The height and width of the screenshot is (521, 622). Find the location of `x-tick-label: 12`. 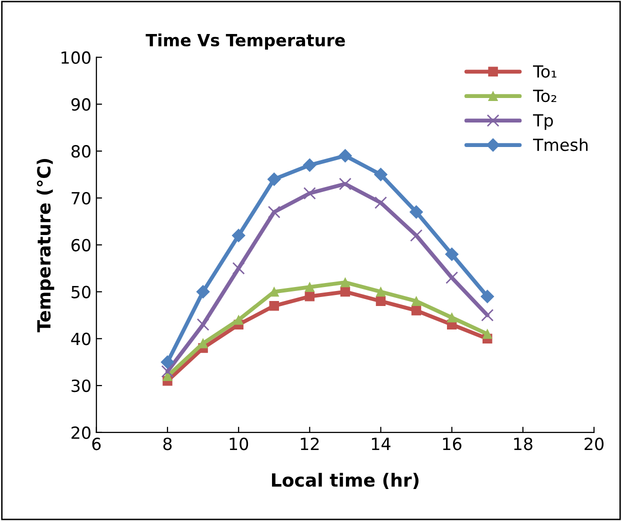

x-tick-label: 12 is located at coordinates (309, 444).